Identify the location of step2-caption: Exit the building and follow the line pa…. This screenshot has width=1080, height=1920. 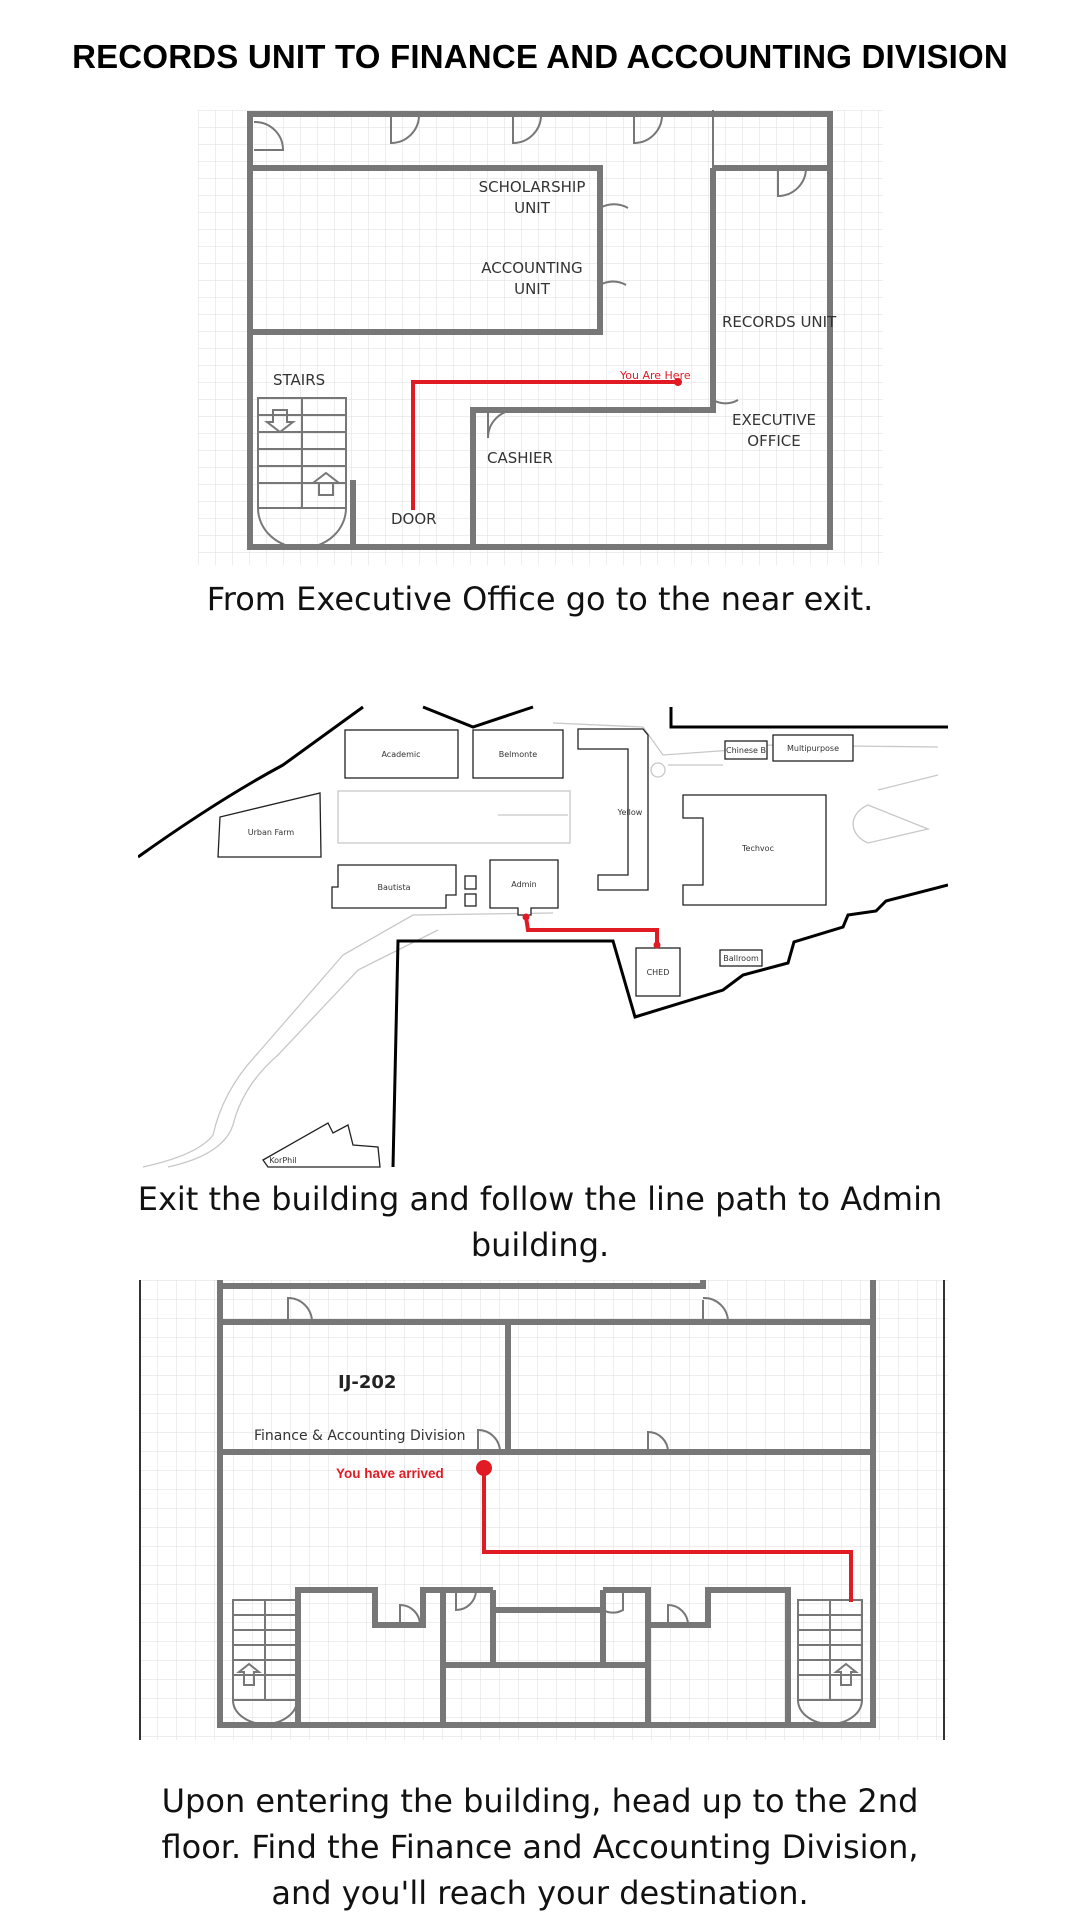
(540, 1222).